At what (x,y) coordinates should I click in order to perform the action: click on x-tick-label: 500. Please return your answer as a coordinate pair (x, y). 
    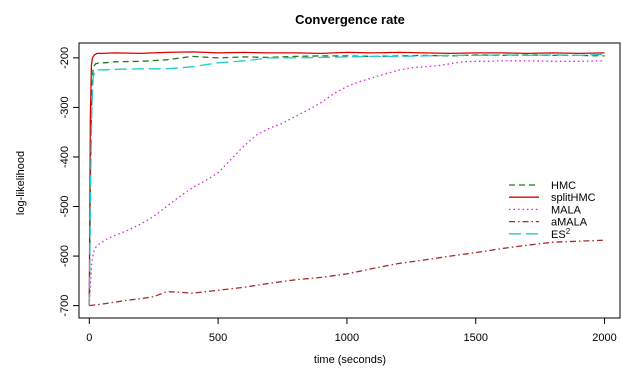
    Looking at the image, I should click on (218, 338).